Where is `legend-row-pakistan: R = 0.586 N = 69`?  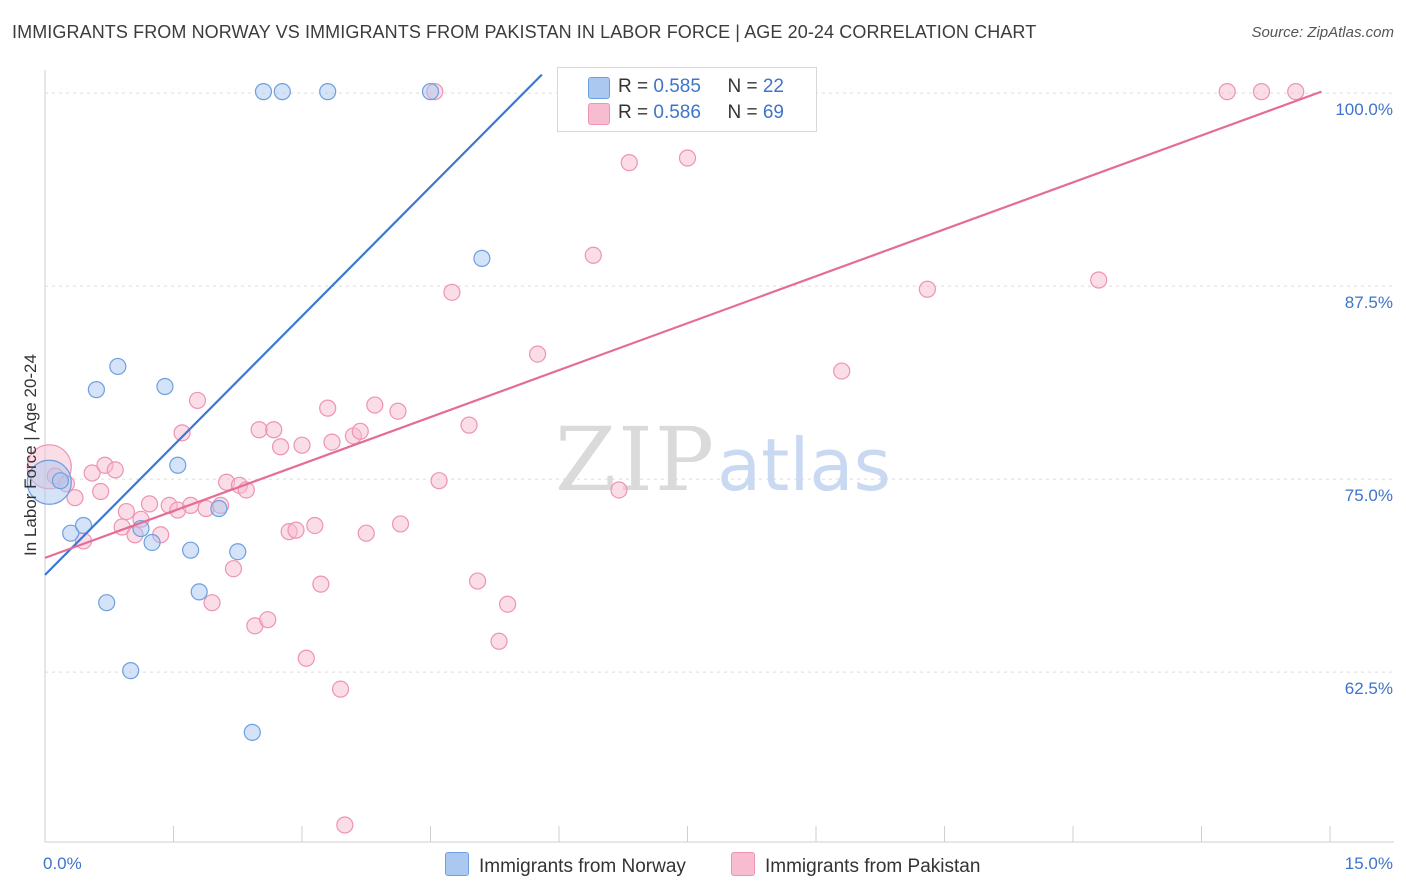 legend-row-pakistan: R = 0.586 N = 69 is located at coordinates (701, 113).